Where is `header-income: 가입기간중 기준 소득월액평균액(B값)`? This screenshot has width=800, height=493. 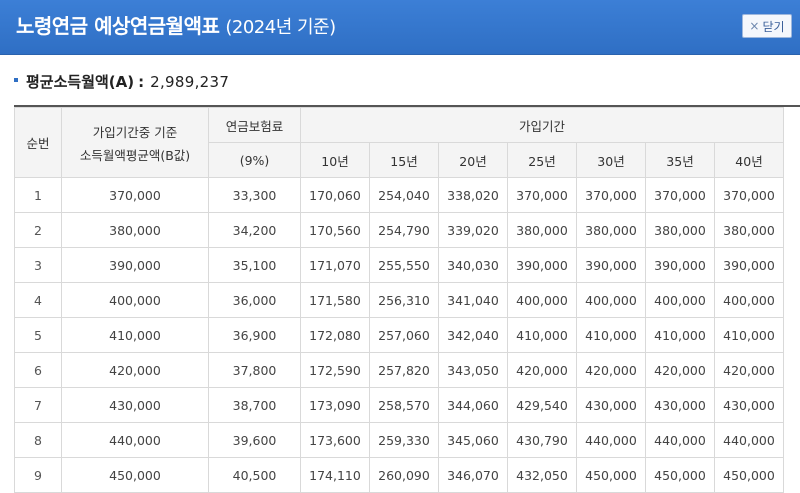
header-income: 가입기간중 기준 소득월액평균액(B값) is located at coordinates (135, 142).